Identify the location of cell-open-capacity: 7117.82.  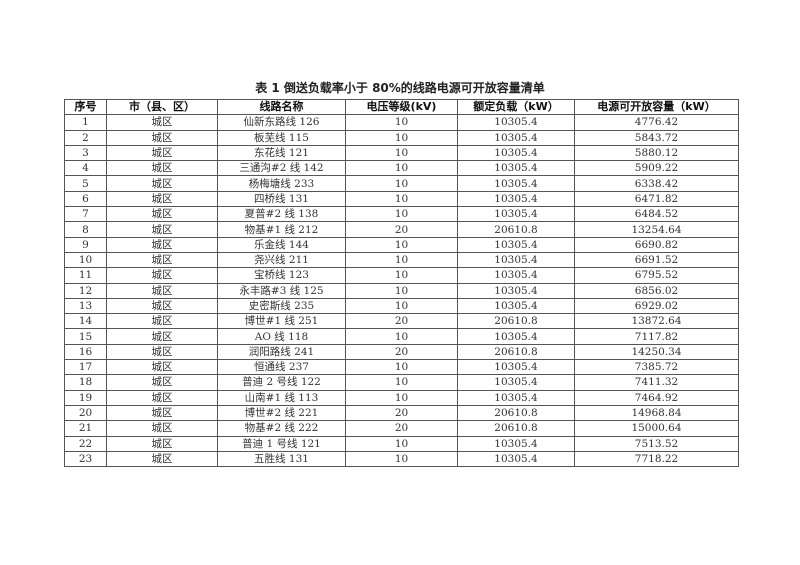
(656, 336).